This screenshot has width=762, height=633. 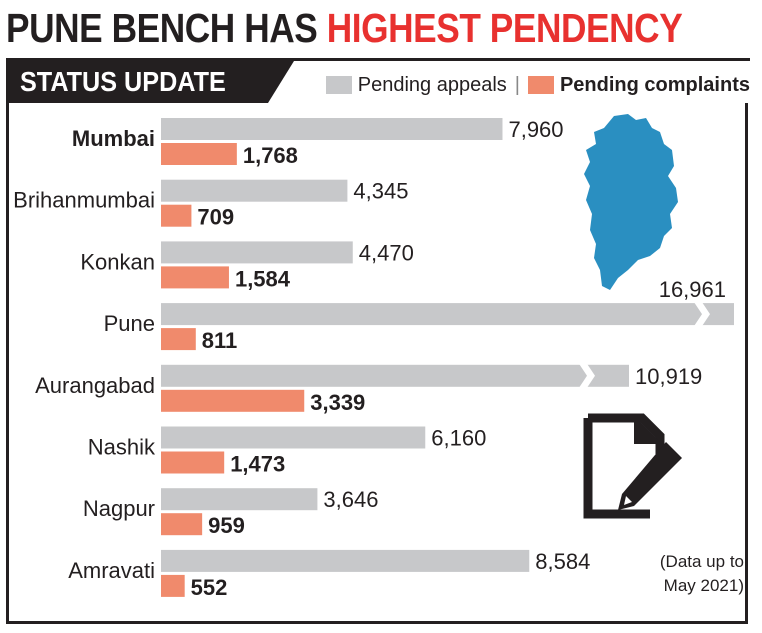 I want to click on section-tab: STATUS UPDATE, so click(x=150, y=82).